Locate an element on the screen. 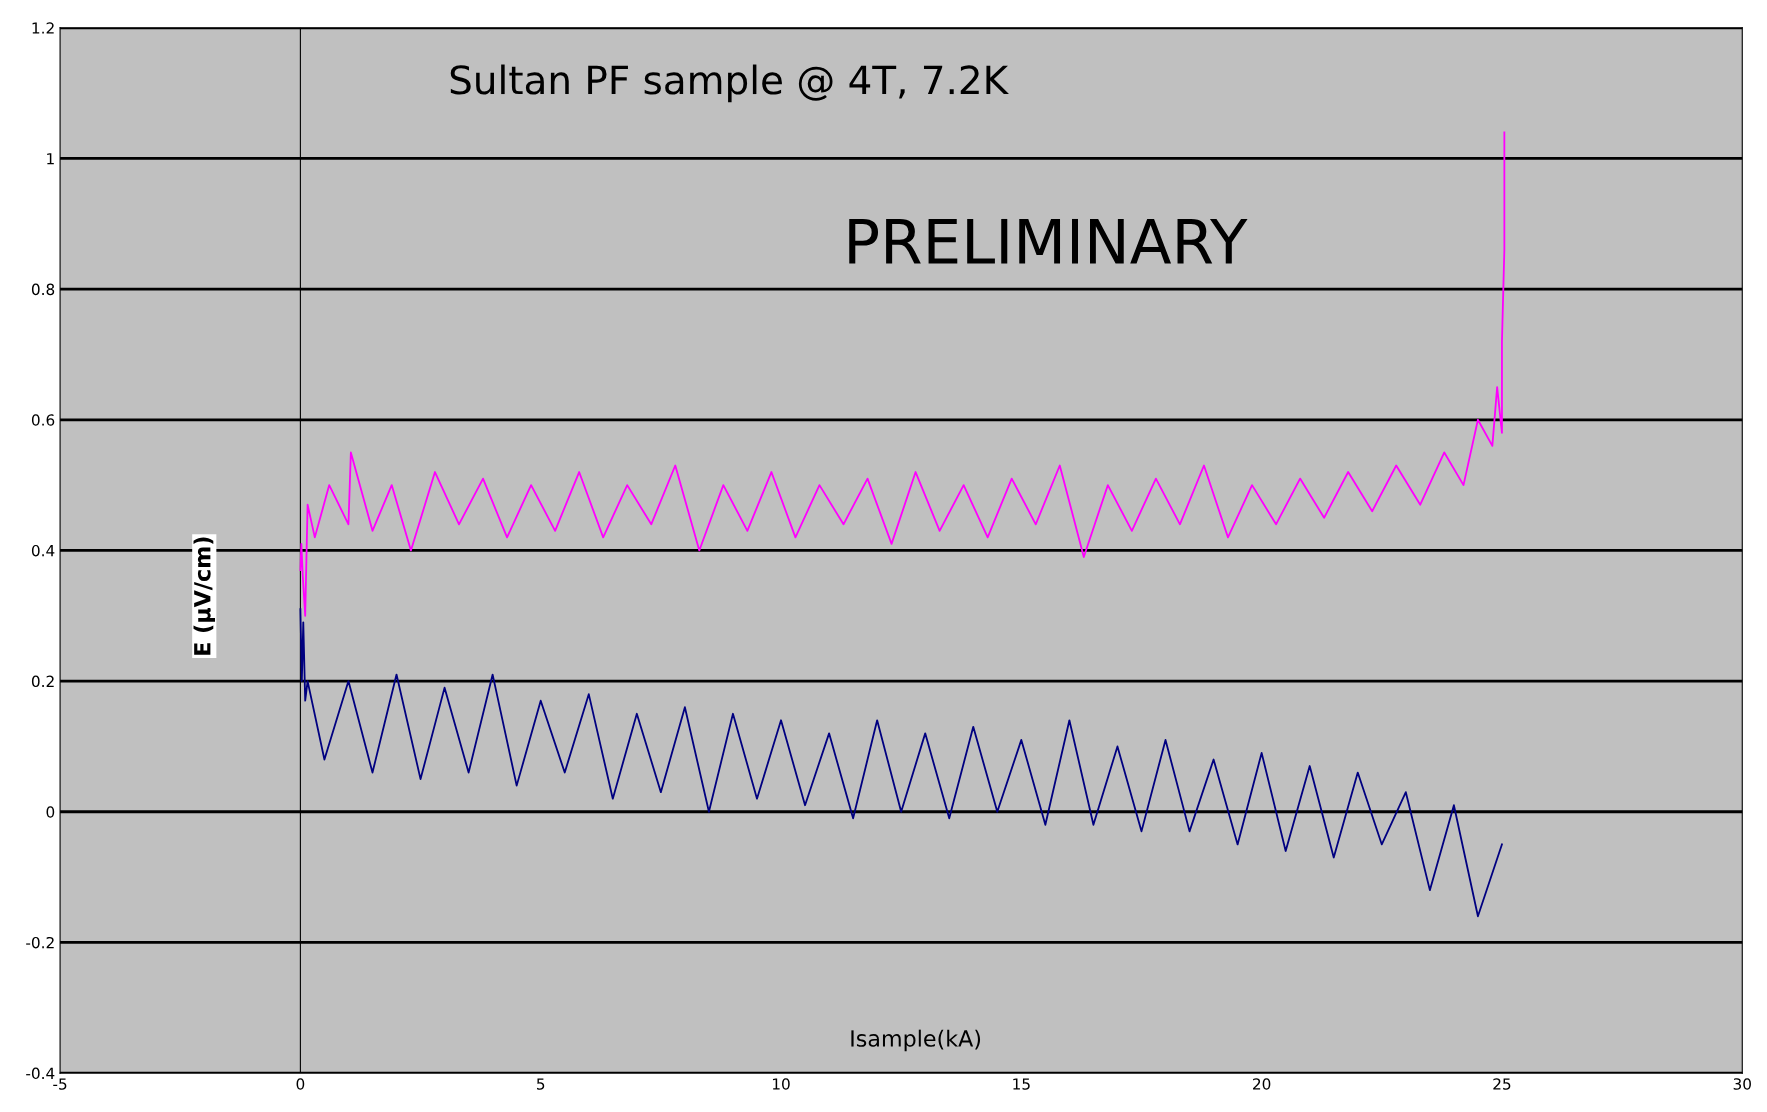 This screenshot has height=1112, width=1767. y-tick-label: 0 is located at coordinates (50, 812).